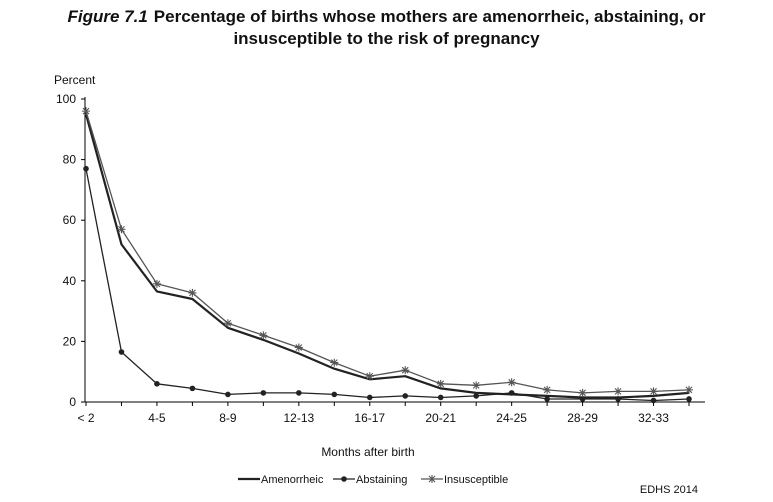  Describe the element at coordinates (381, 480) in the screenshot. I see `legend-label-abstaining: Abstaining` at that location.